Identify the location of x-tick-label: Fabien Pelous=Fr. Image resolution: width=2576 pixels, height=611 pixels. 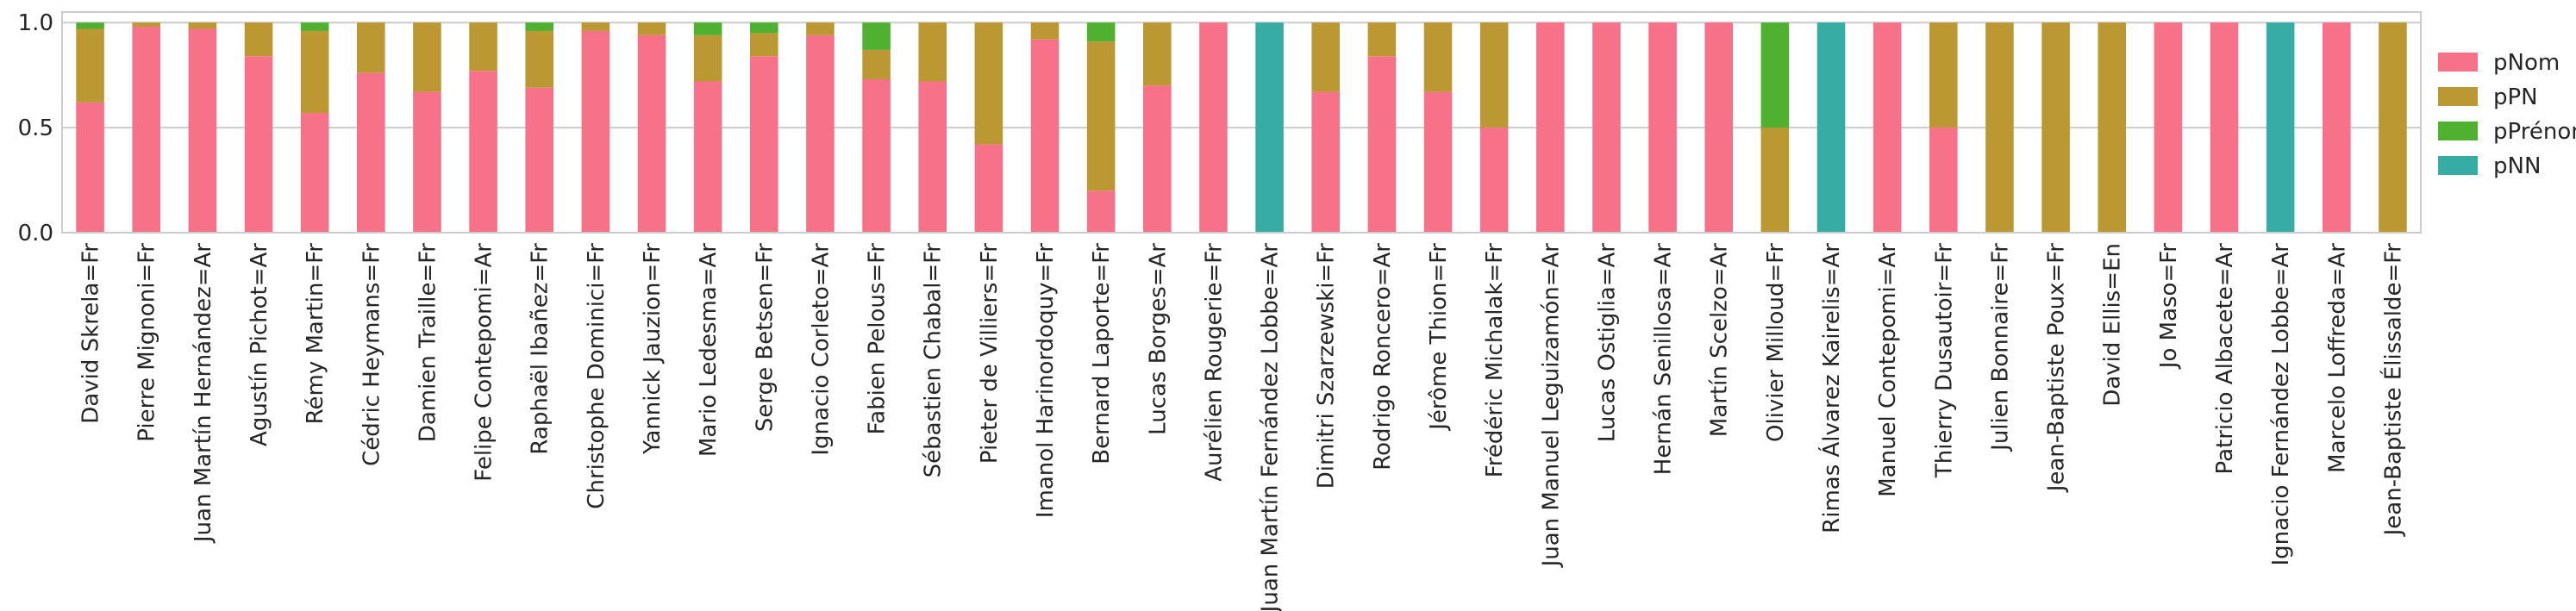
(878, 339).